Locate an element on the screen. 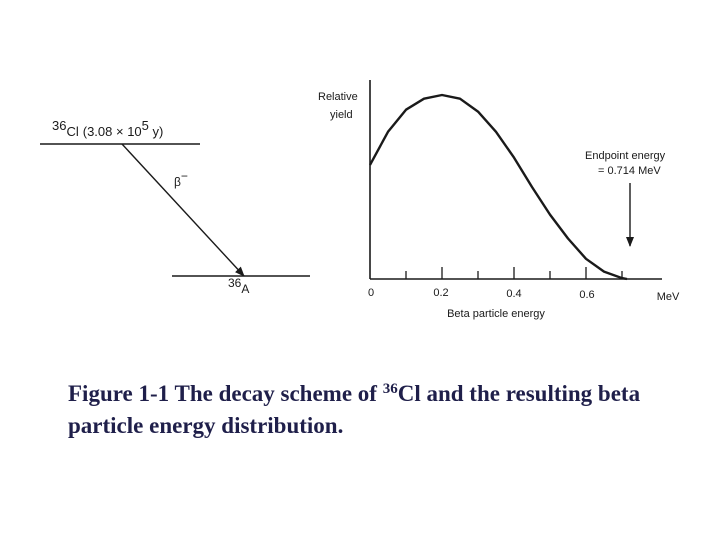 The height and width of the screenshot is (540, 720). beta-decay-arrow is located at coordinates (183, 210).